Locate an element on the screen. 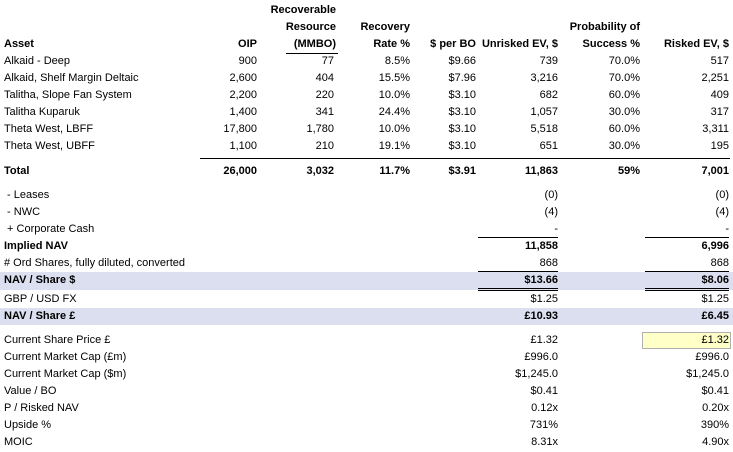  adjustment-risked: (0) is located at coordinates (722, 195).